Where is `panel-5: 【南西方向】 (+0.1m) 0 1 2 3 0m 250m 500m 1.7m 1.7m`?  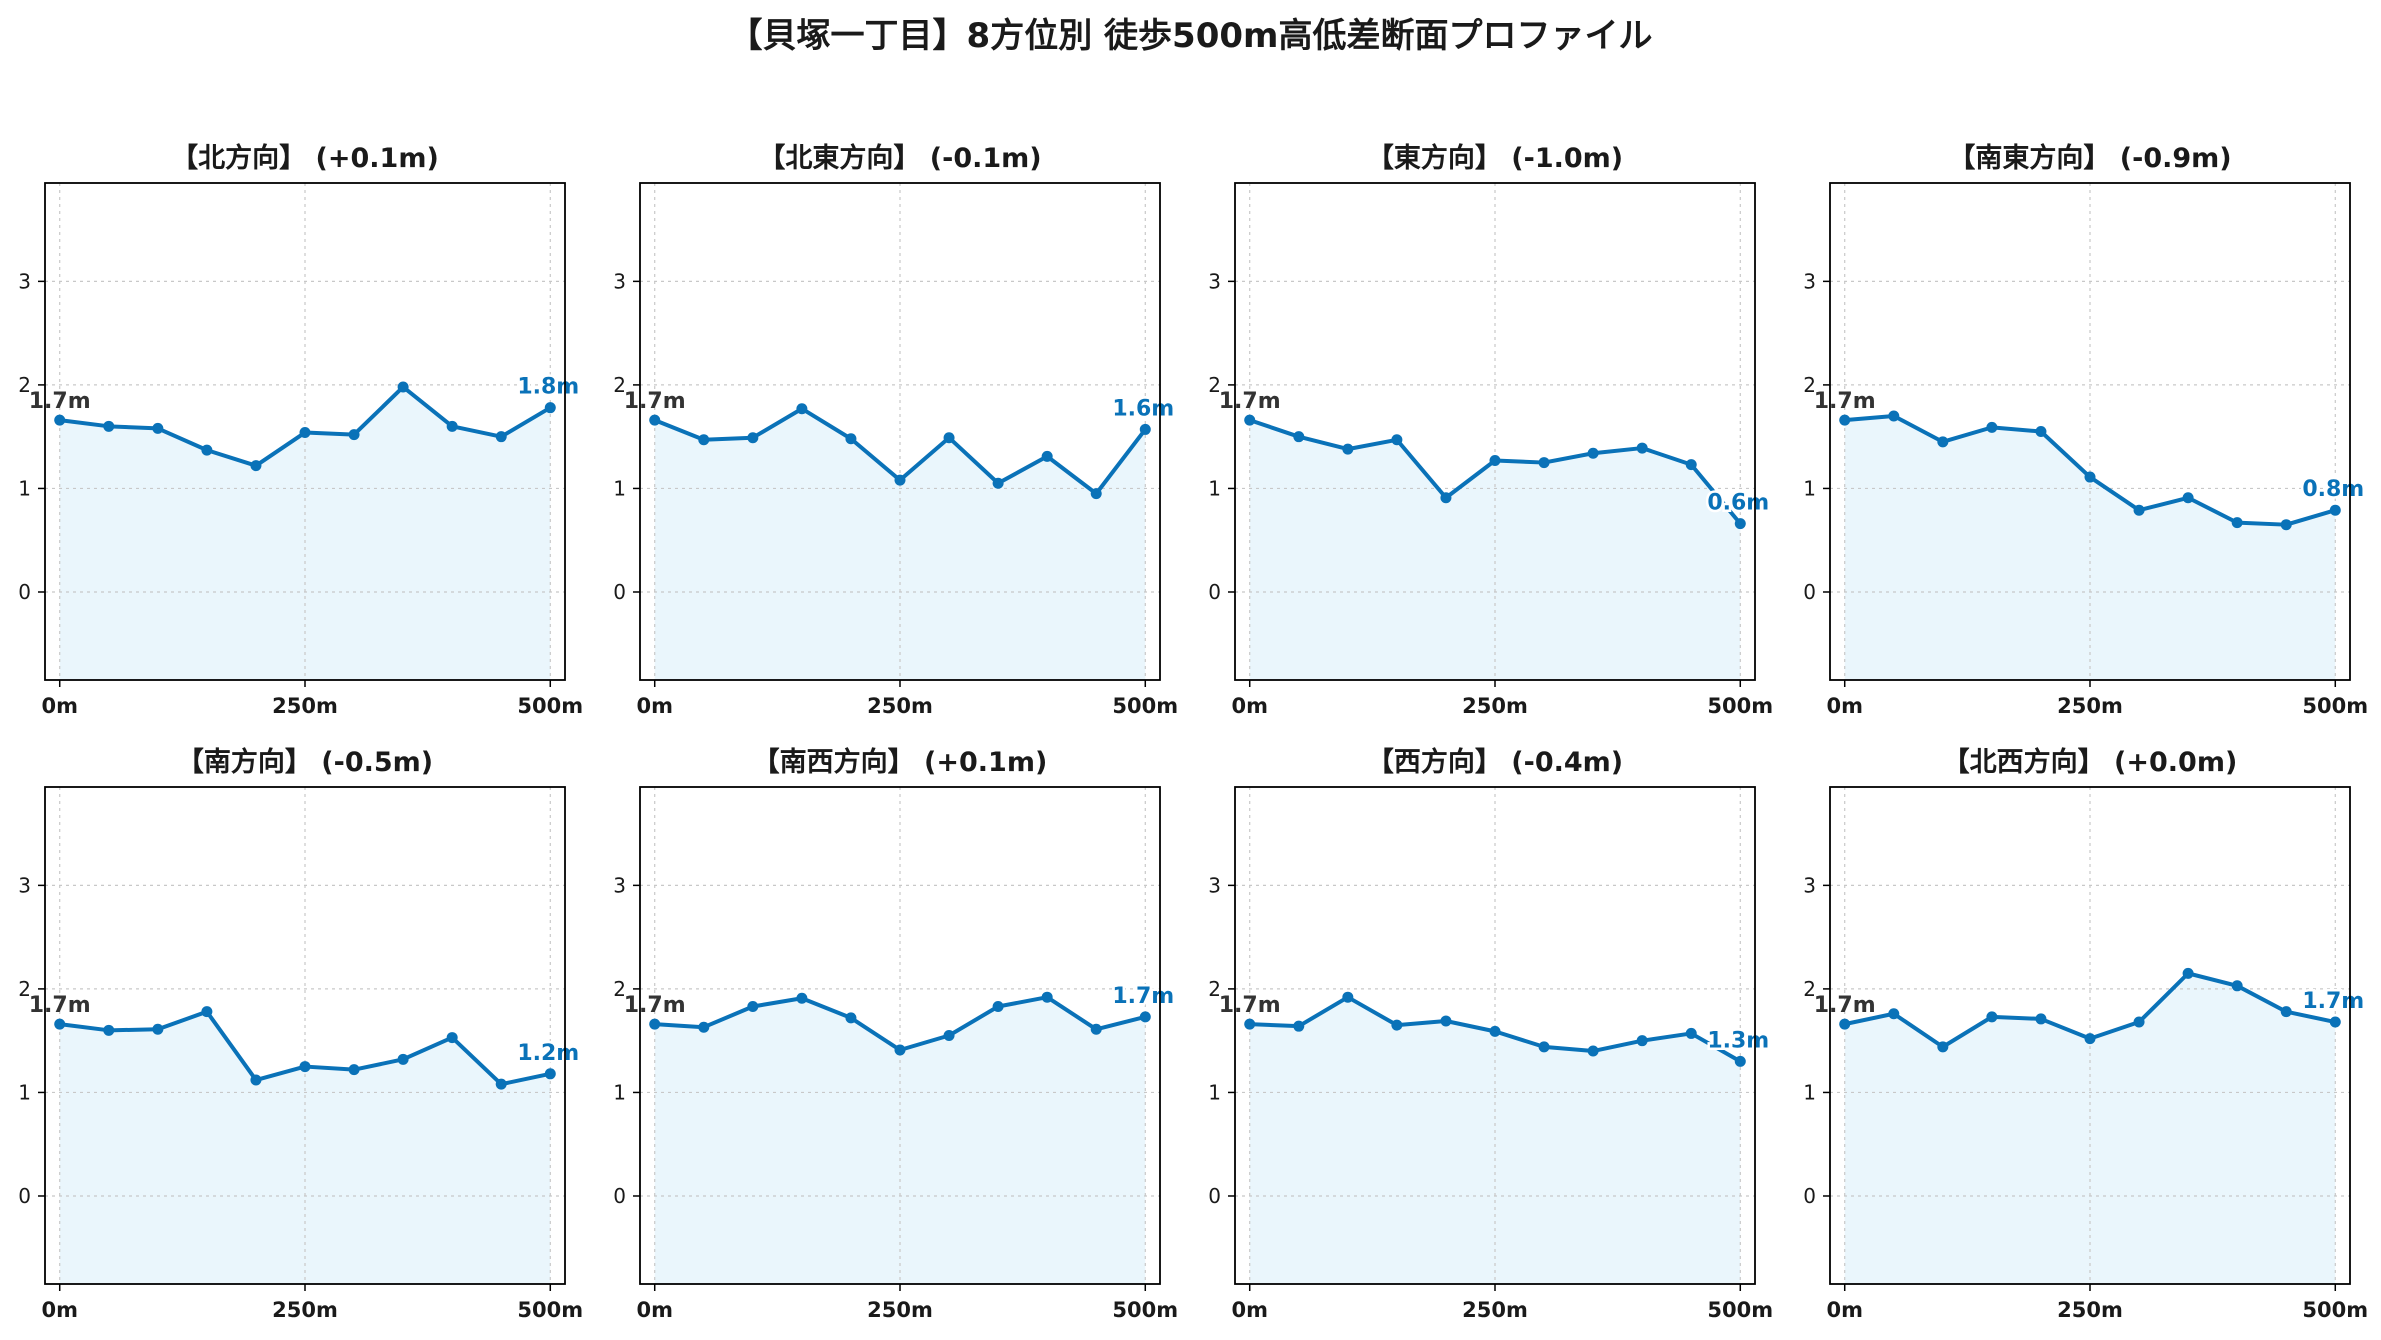
panel-5: 【南西方向】 (+0.1m) 0 1 2 3 0m 250m 500m 1.7m 1.7m is located at coordinates (895, 1034).